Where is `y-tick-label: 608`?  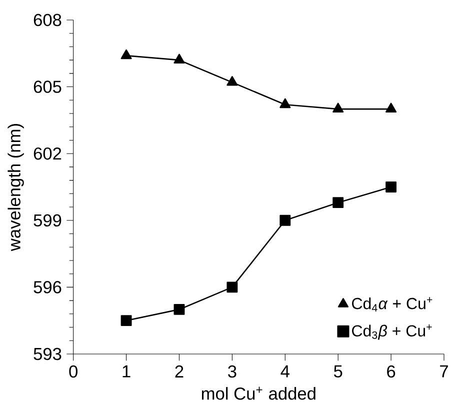
y-tick-label: 608 is located at coordinates (48, 20).